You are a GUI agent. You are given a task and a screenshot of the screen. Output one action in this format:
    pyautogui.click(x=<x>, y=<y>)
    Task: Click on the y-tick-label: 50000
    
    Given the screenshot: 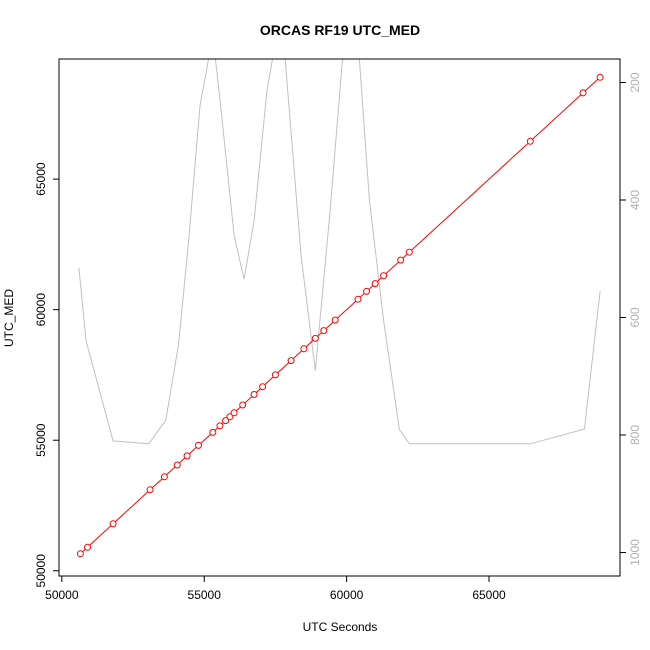 What is the action you would take?
    pyautogui.click(x=41, y=571)
    